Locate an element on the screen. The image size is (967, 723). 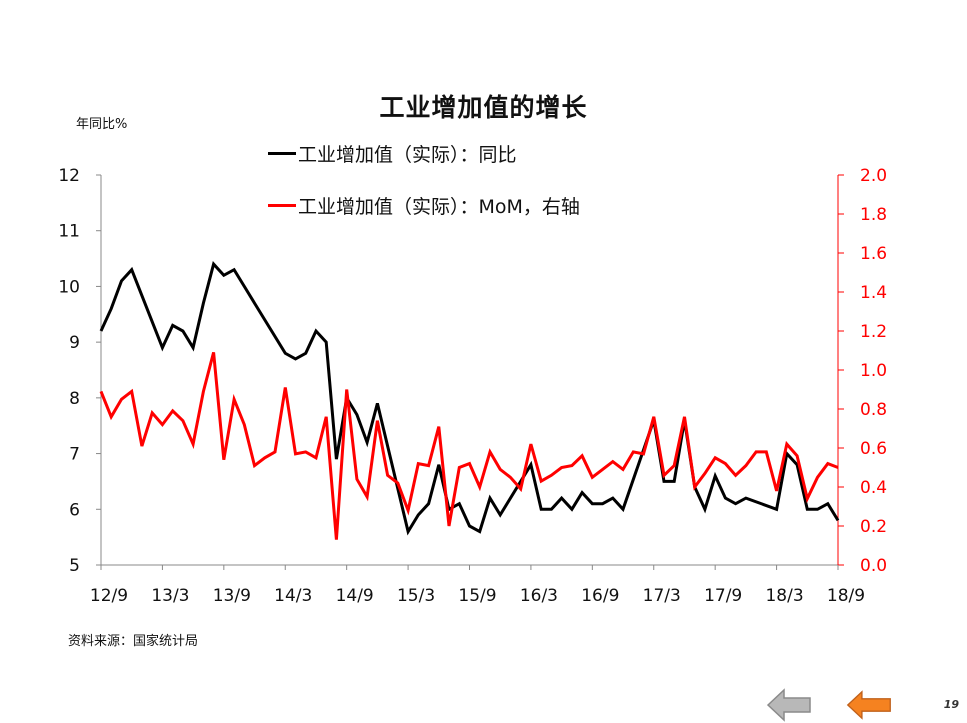
right-y-tick-label: 1.6 is located at coordinates (873, 254).